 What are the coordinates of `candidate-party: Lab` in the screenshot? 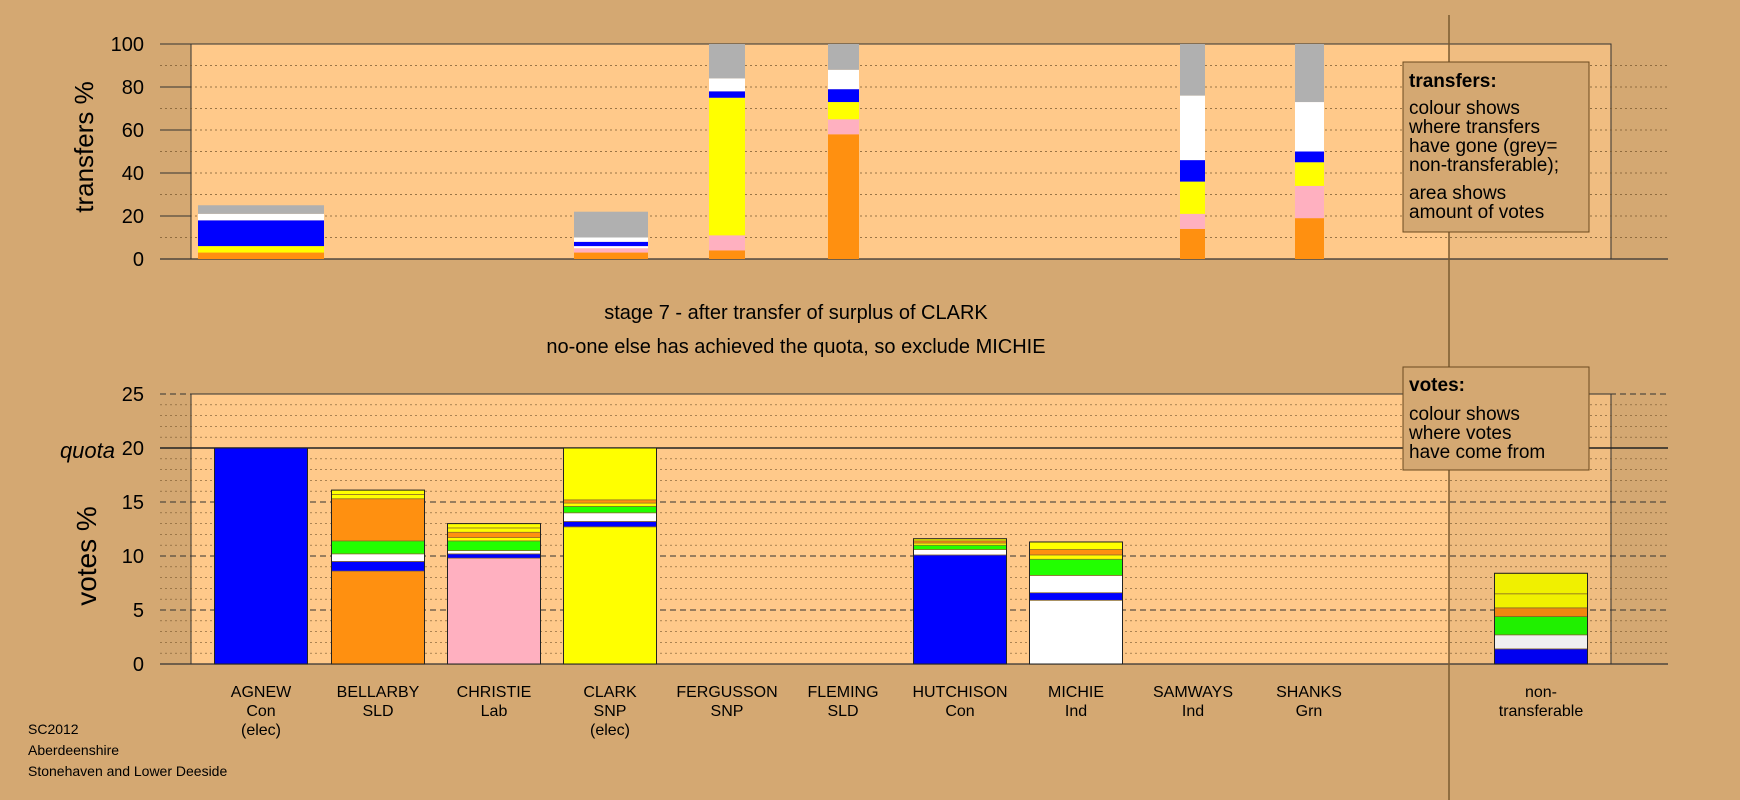 It's located at (494, 711).